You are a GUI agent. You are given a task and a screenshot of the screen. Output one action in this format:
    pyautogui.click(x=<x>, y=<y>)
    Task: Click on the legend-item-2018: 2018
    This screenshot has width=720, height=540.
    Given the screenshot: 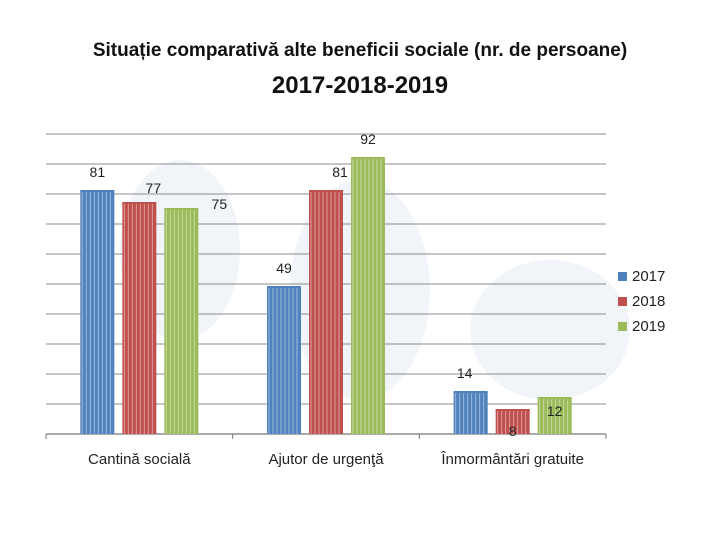 What is the action you would take?
    pyautogui.click(x=641, y=301)
    